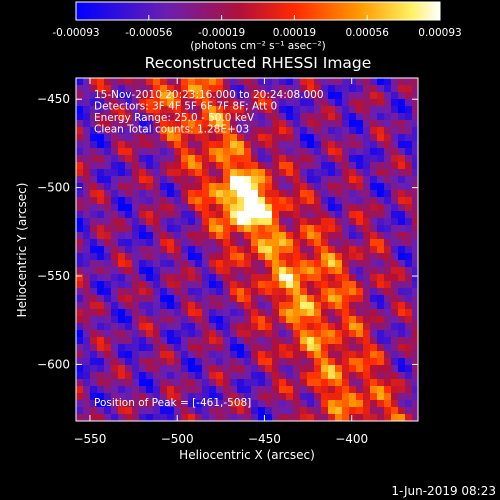 The height and width of the screenshot is (500, 500). Describe the element at coordinates (351, 439) in the screenshot. I see `x-tick-label: −400` at that location.